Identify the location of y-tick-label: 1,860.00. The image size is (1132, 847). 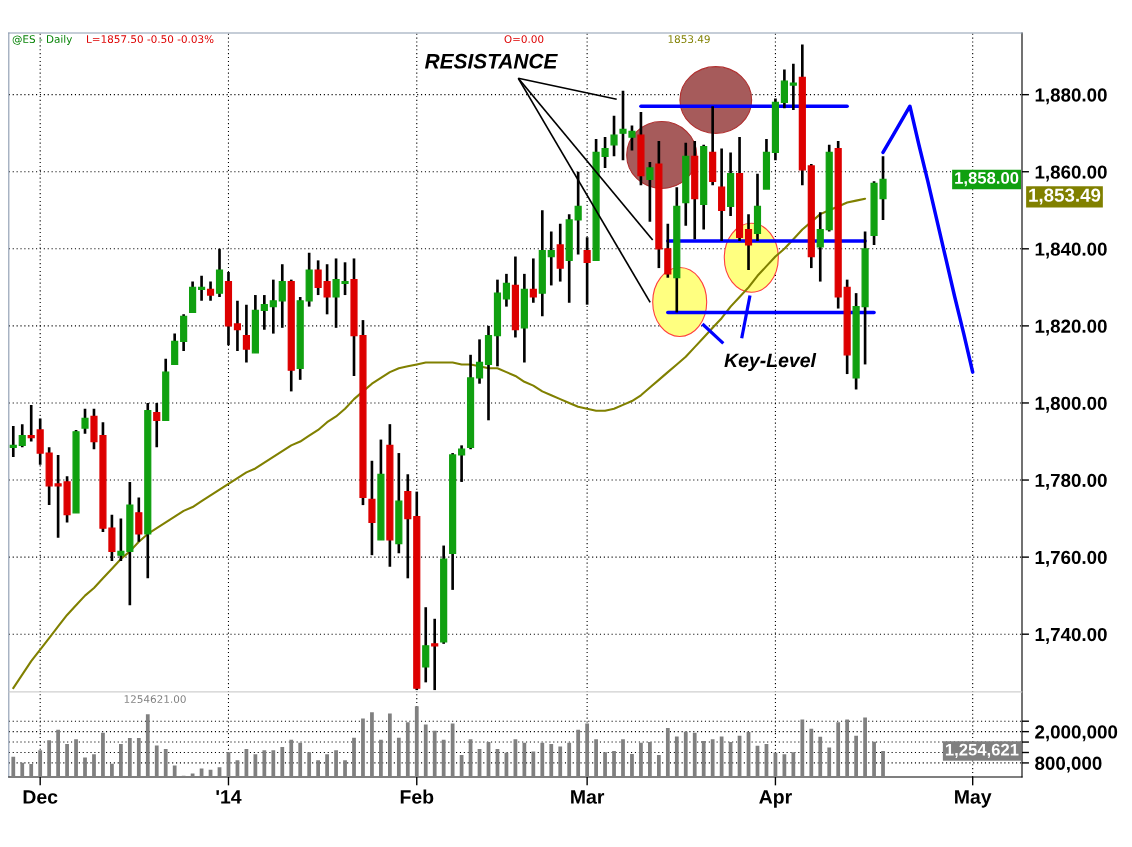
(1071, 173).